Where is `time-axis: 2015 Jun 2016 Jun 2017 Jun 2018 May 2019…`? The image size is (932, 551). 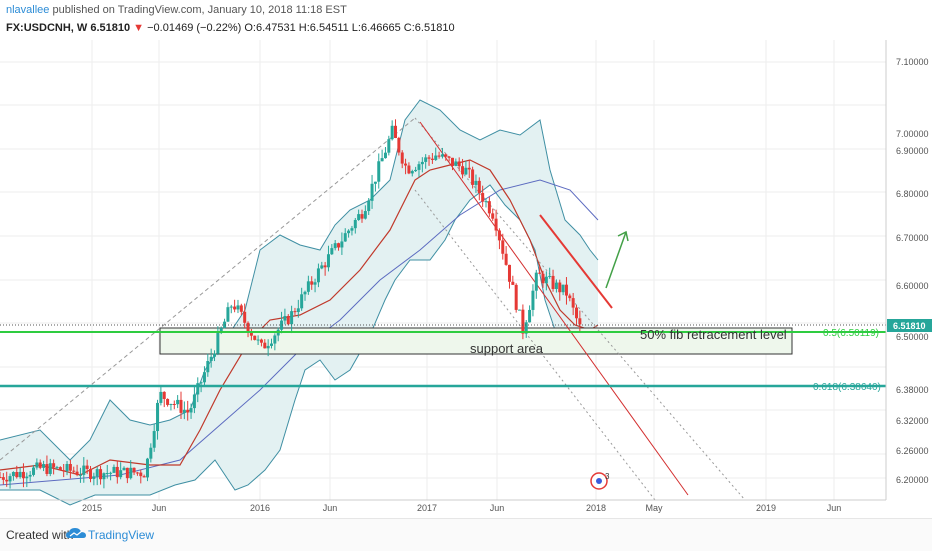
time-axis: 2015 Jun 2016 Jun 2017 Jun 2018 May 2019… is located at coordinates (461, 508).